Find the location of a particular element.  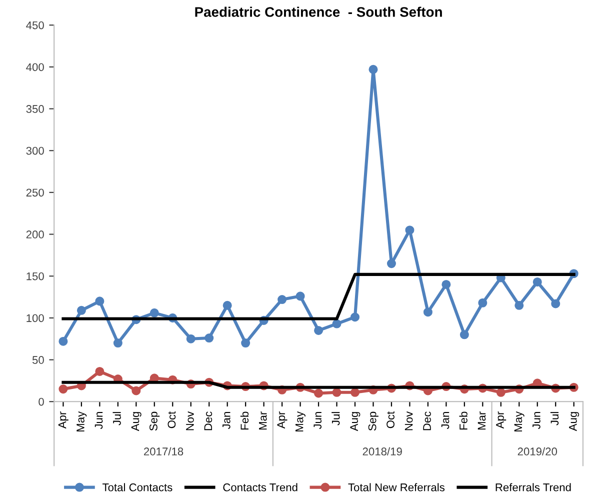

y-tick-label: 50 is located at coordinates (38, 360).